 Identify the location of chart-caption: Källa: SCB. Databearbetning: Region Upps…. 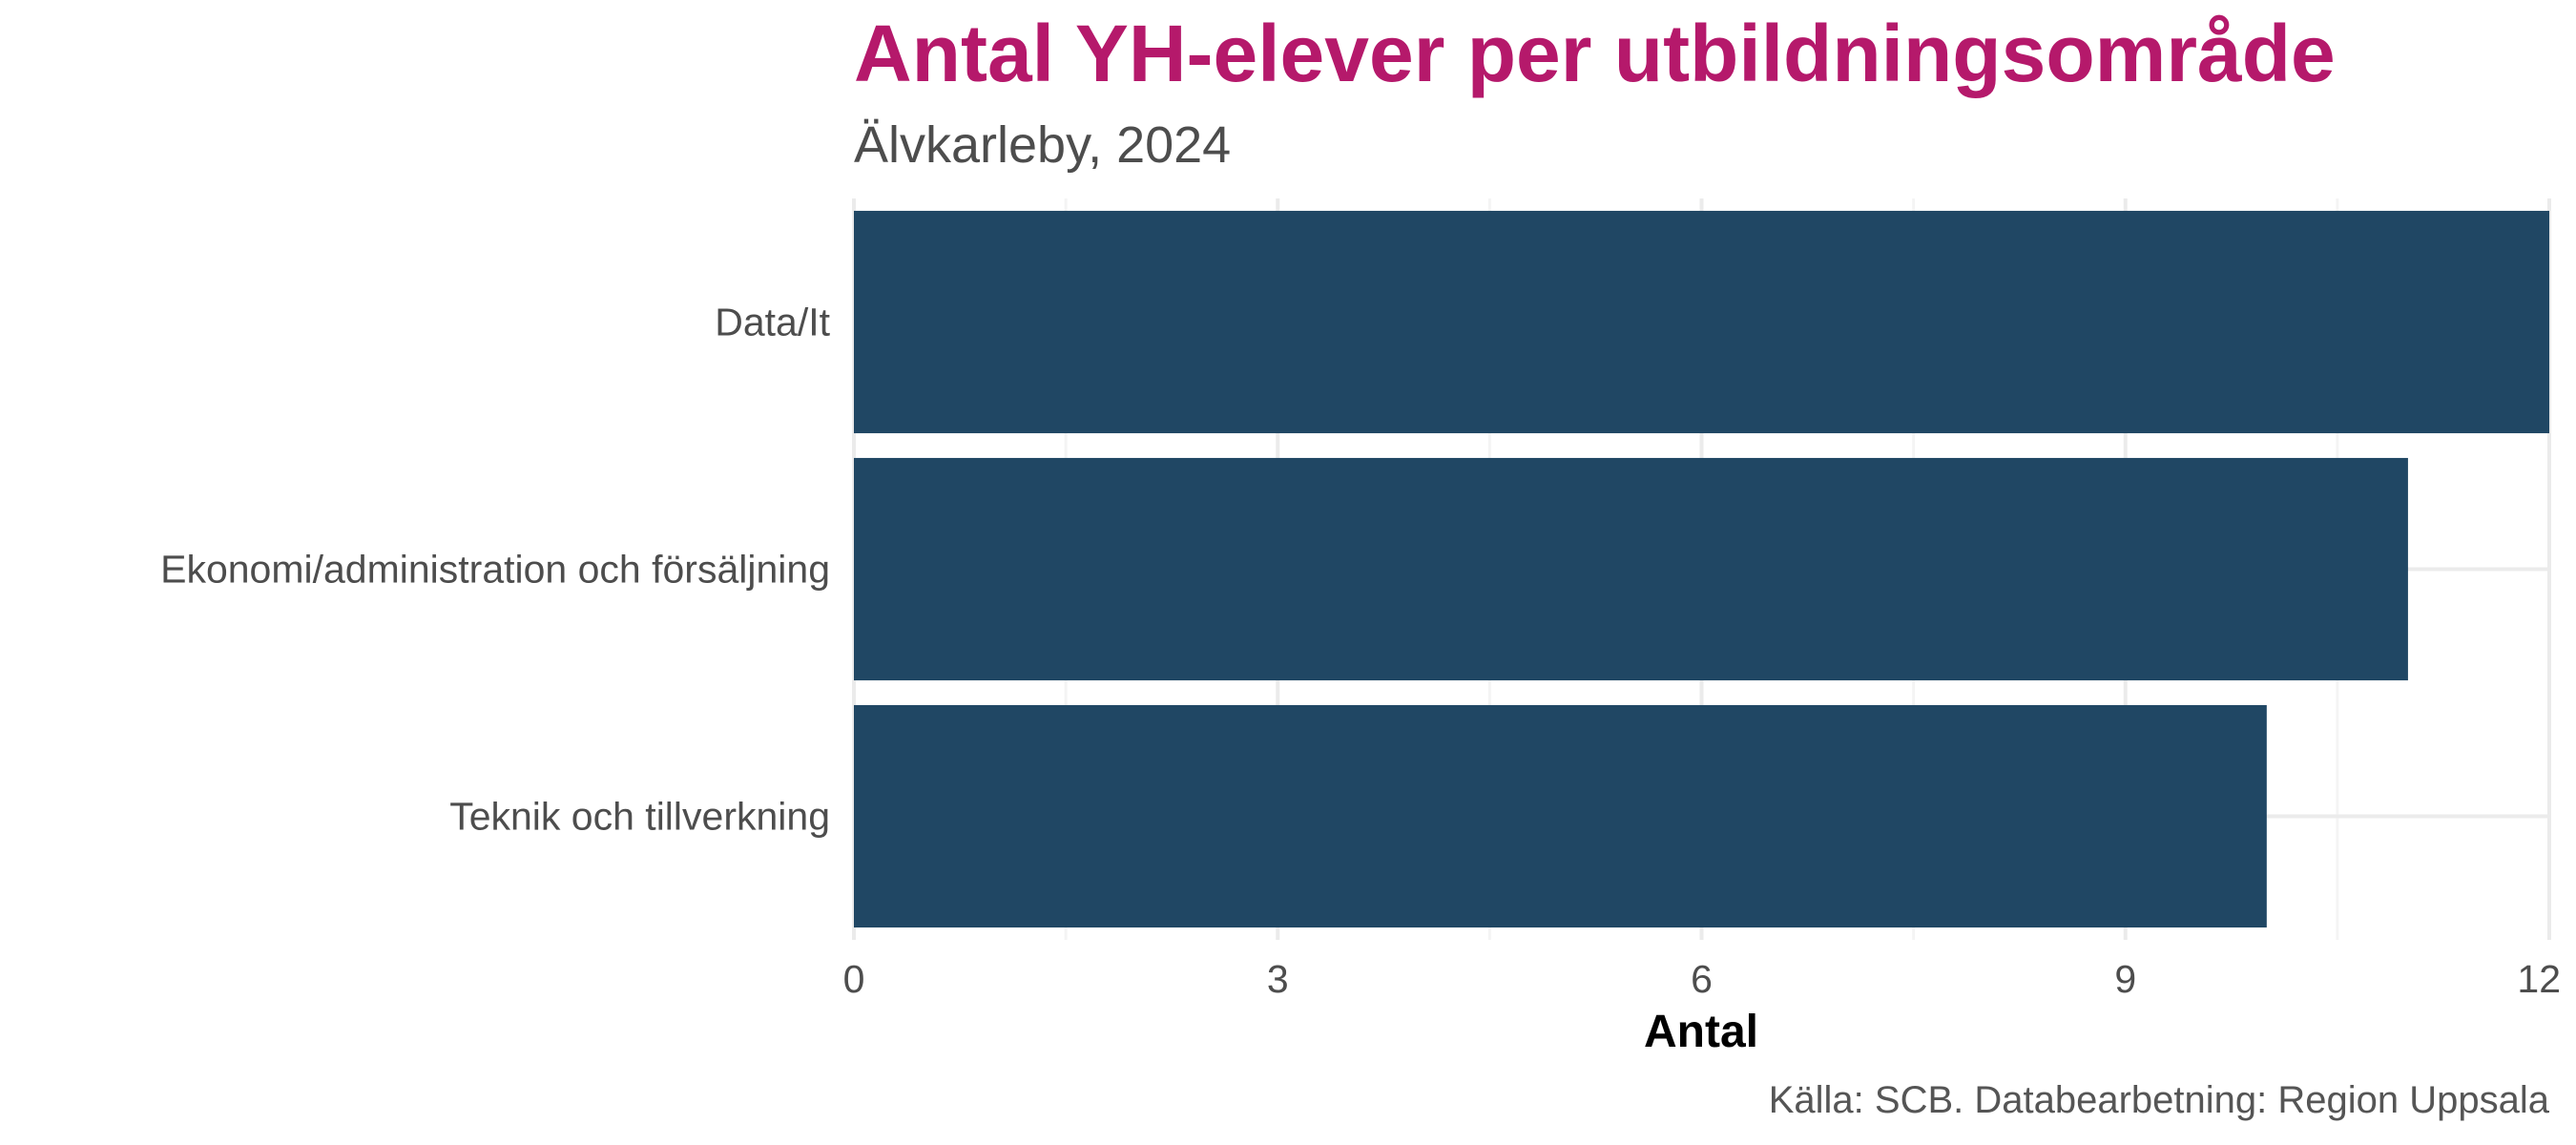
(2159, 1100).